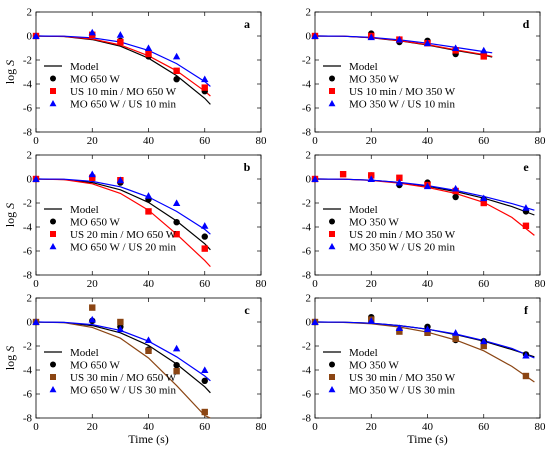 Image resolution: width=550 pixels, height=453 pixels. I want to click on legend-label-3: MO 650 W / US 20 min, so click(123, 248).